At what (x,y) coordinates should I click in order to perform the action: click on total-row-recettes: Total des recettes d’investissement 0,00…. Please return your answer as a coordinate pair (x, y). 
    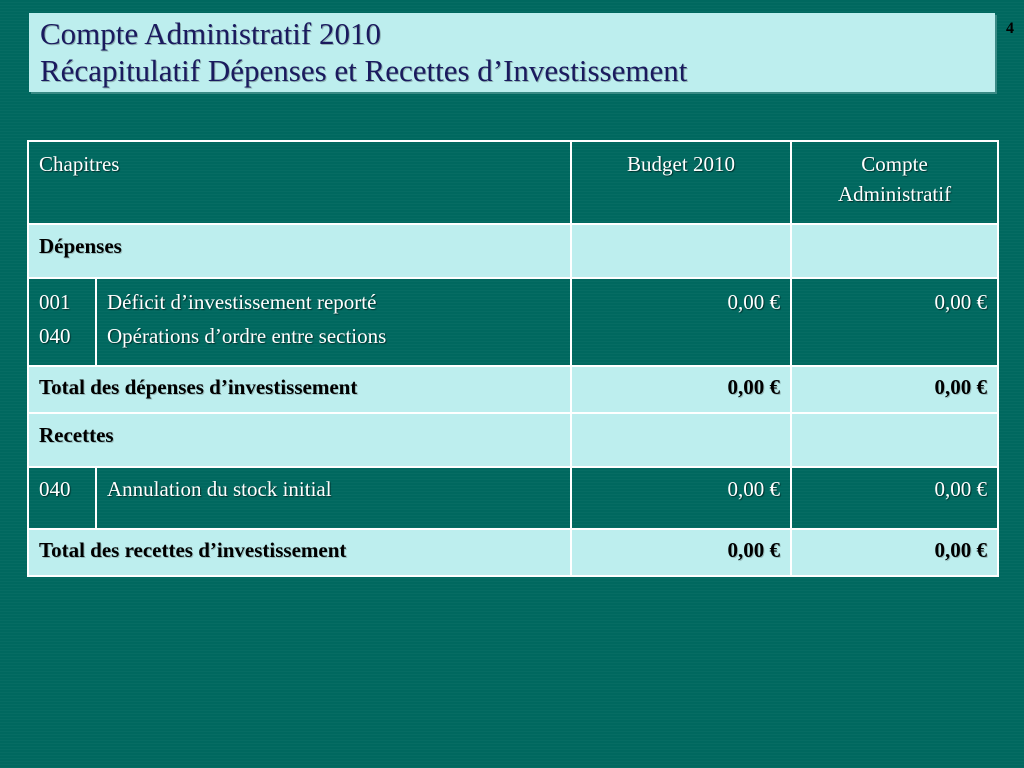
    Looking at the image, I should click on (513, 552).